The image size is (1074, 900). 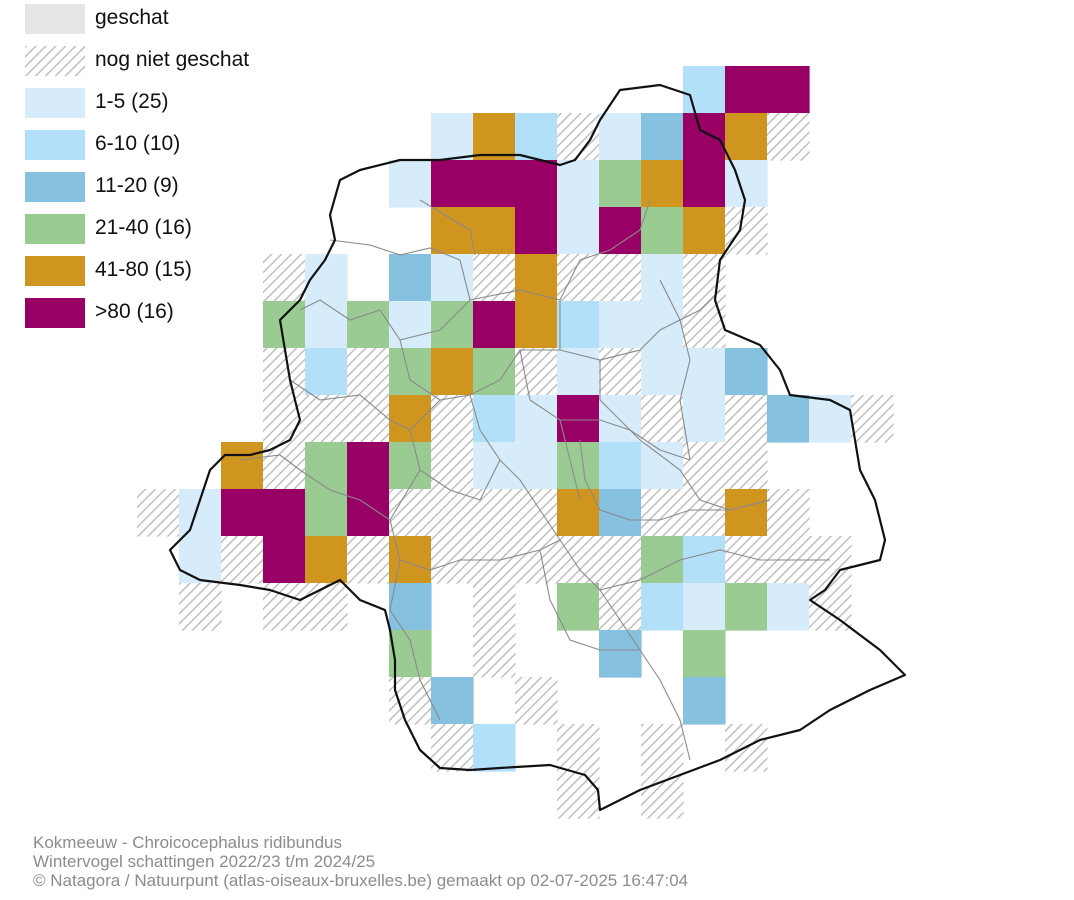 What do you see at coordinates (132, 17) in the screenshot?
I see `legend-label: geschat` at bounding box center [132, 17].